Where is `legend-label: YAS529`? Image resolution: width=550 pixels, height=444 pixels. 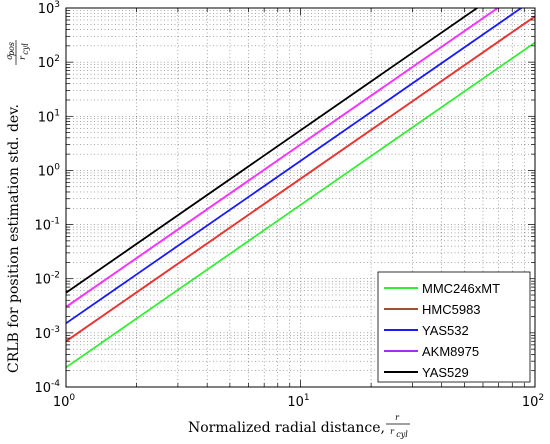
legend-label: YAS529 is located at coordinates (445, 372).